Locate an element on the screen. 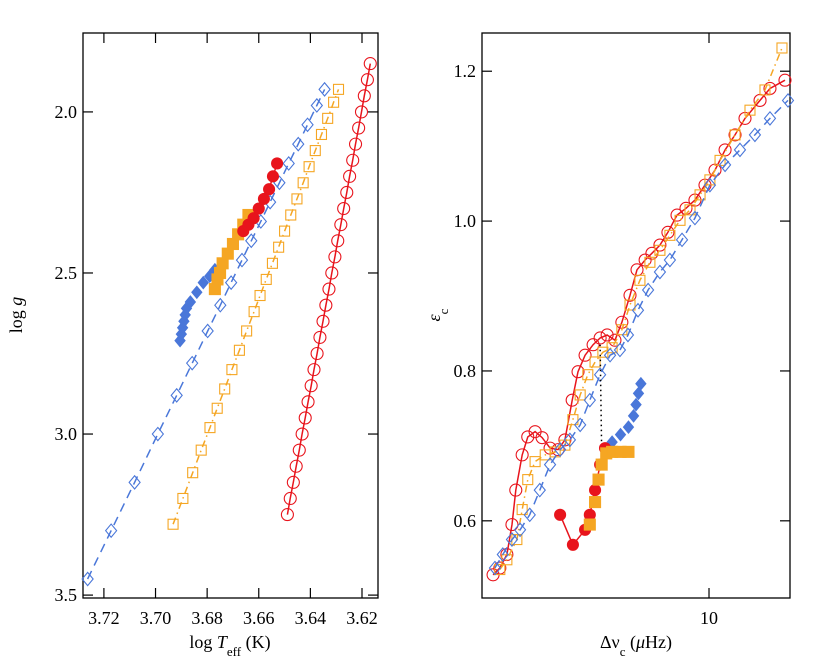 This screenshot has width=830, height=664. x-tick-label: 3.62 is located at coordinates (362, 618).